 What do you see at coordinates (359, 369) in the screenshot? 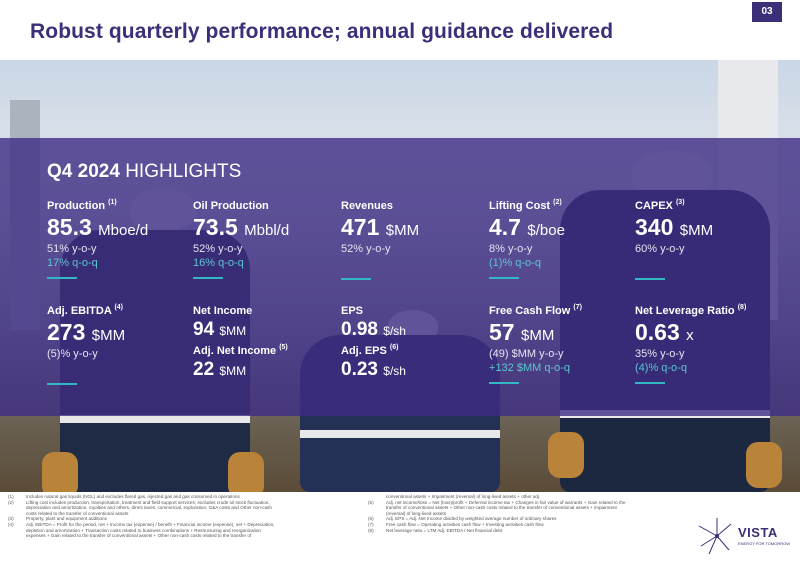
I see `kpi-value: 0.23` at bounding box center [359, 369].